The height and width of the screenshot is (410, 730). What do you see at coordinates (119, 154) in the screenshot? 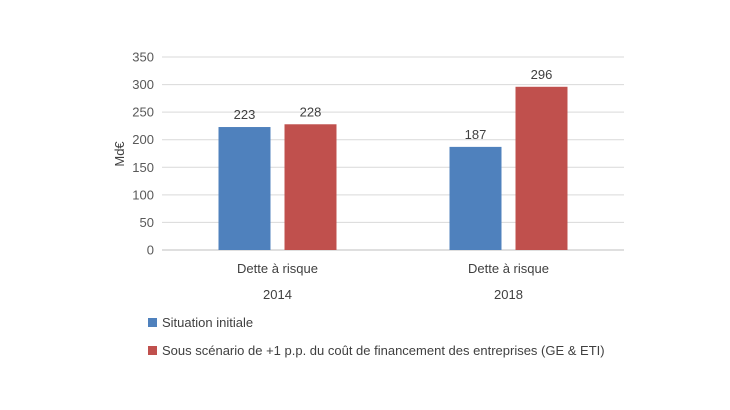
I see `y-axis-title: Md€` at bounding box center [119, 154].